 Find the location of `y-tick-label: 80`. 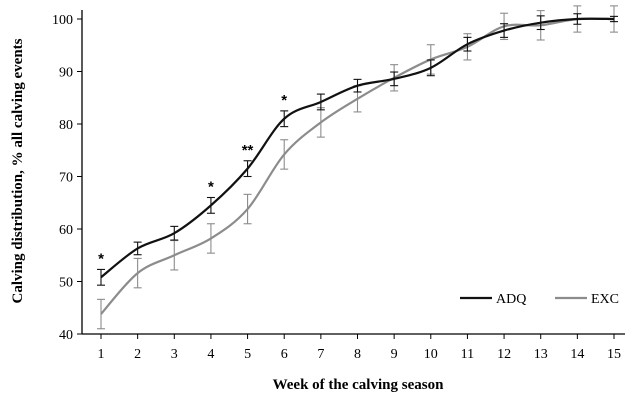

y-tick-label: 80 is located at coordinates (66, 125).